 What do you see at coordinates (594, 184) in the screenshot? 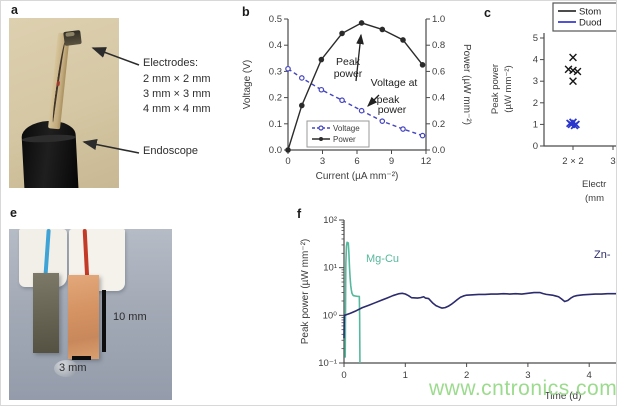
I see `x-axis-label: Electr` at bounding box center [594, 184].